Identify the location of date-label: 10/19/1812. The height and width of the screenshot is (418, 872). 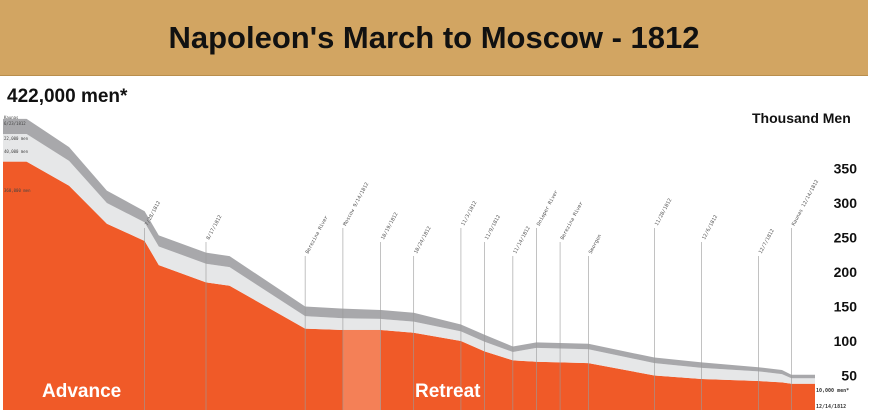
(389, 226).